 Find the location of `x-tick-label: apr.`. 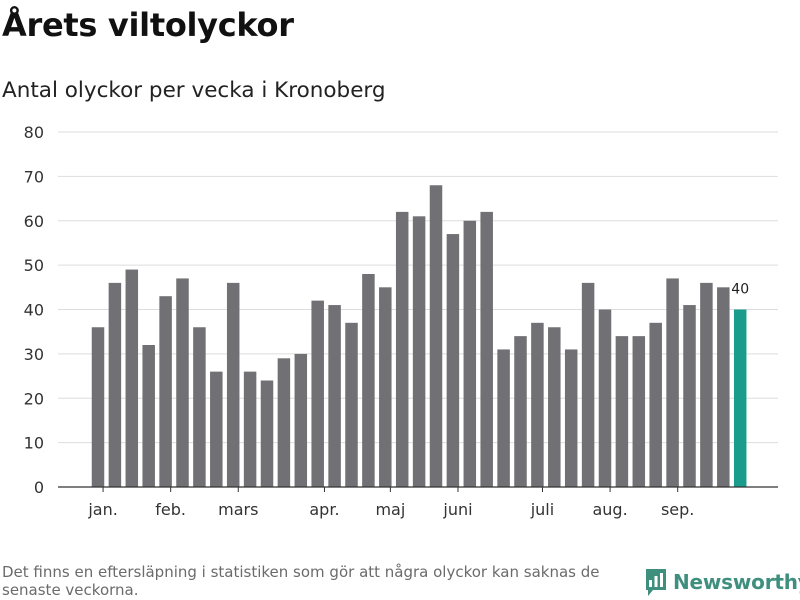

x-tick-label: apr. is located at coordinates (324, 509).